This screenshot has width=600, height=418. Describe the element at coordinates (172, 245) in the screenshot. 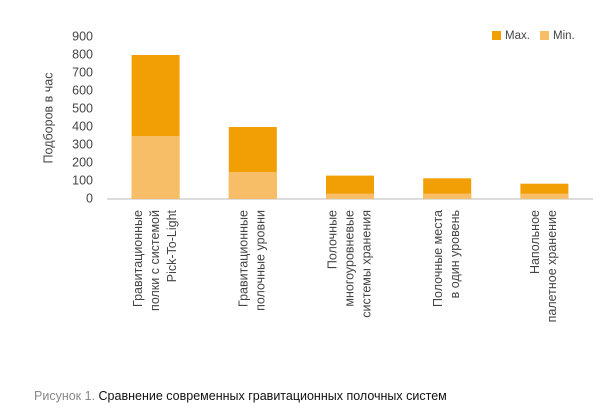

I see `x-tick-label: Pick-To-Light` at that location.